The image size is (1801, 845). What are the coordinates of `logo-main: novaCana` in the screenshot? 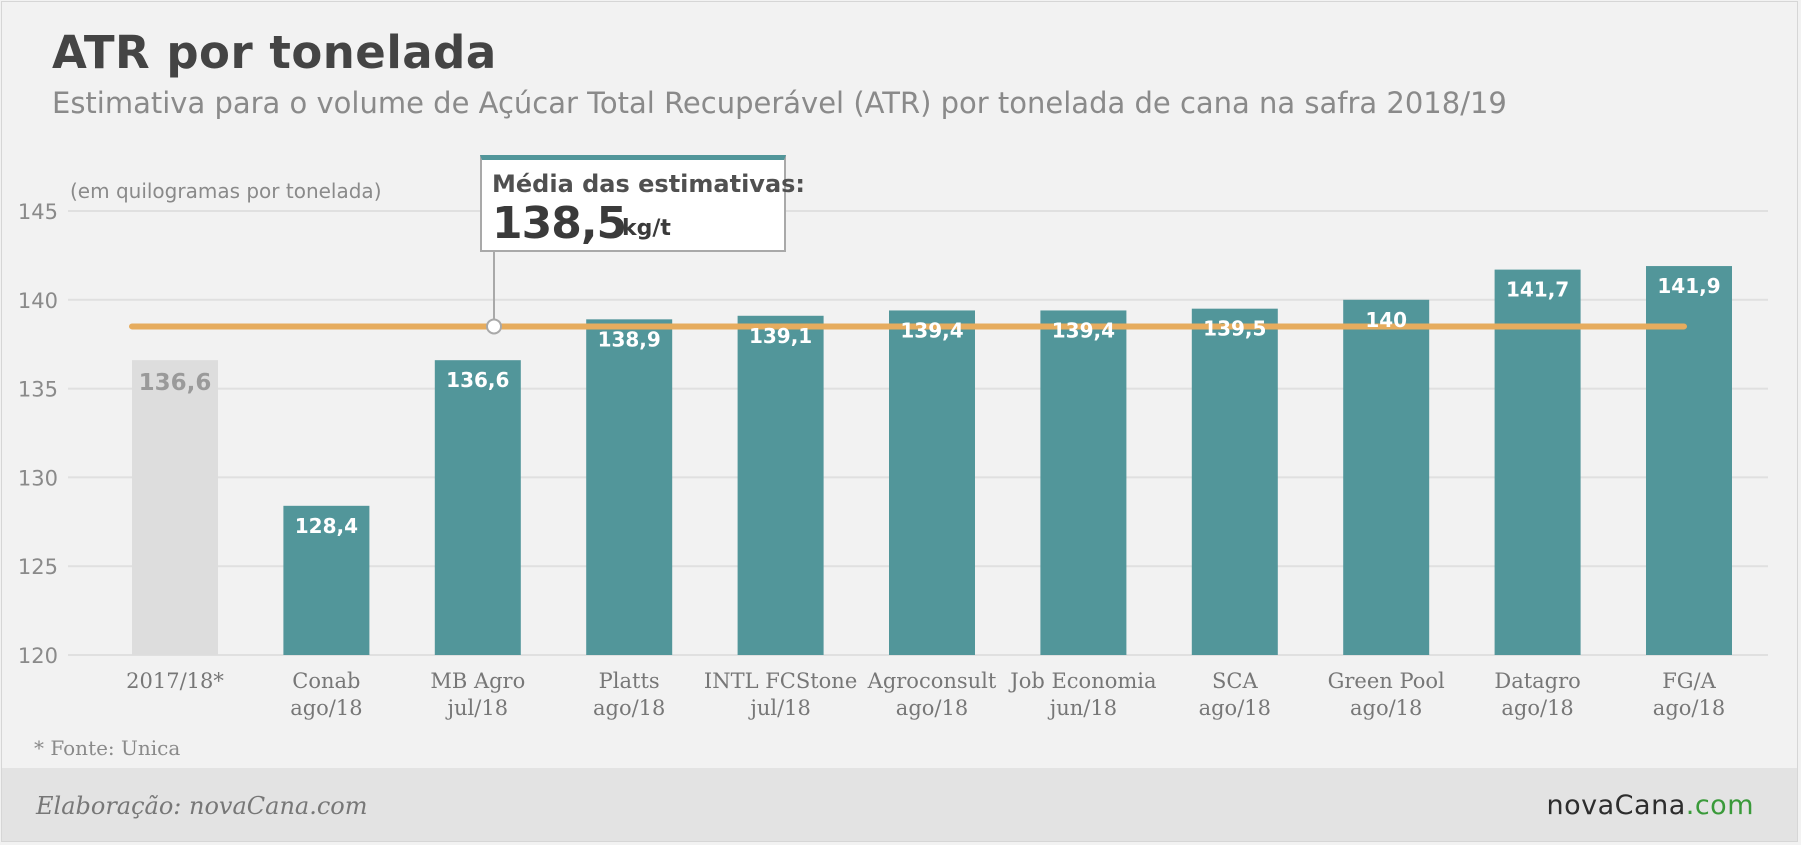 It's located at (1616, 805).